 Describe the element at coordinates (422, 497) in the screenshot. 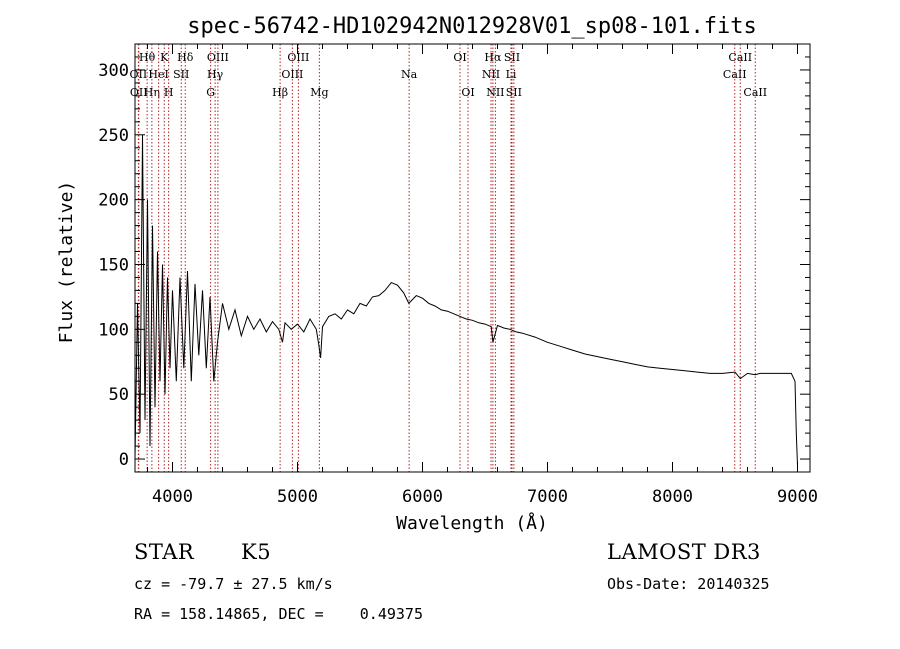

I see `x-tick-label: 6000` at that location.